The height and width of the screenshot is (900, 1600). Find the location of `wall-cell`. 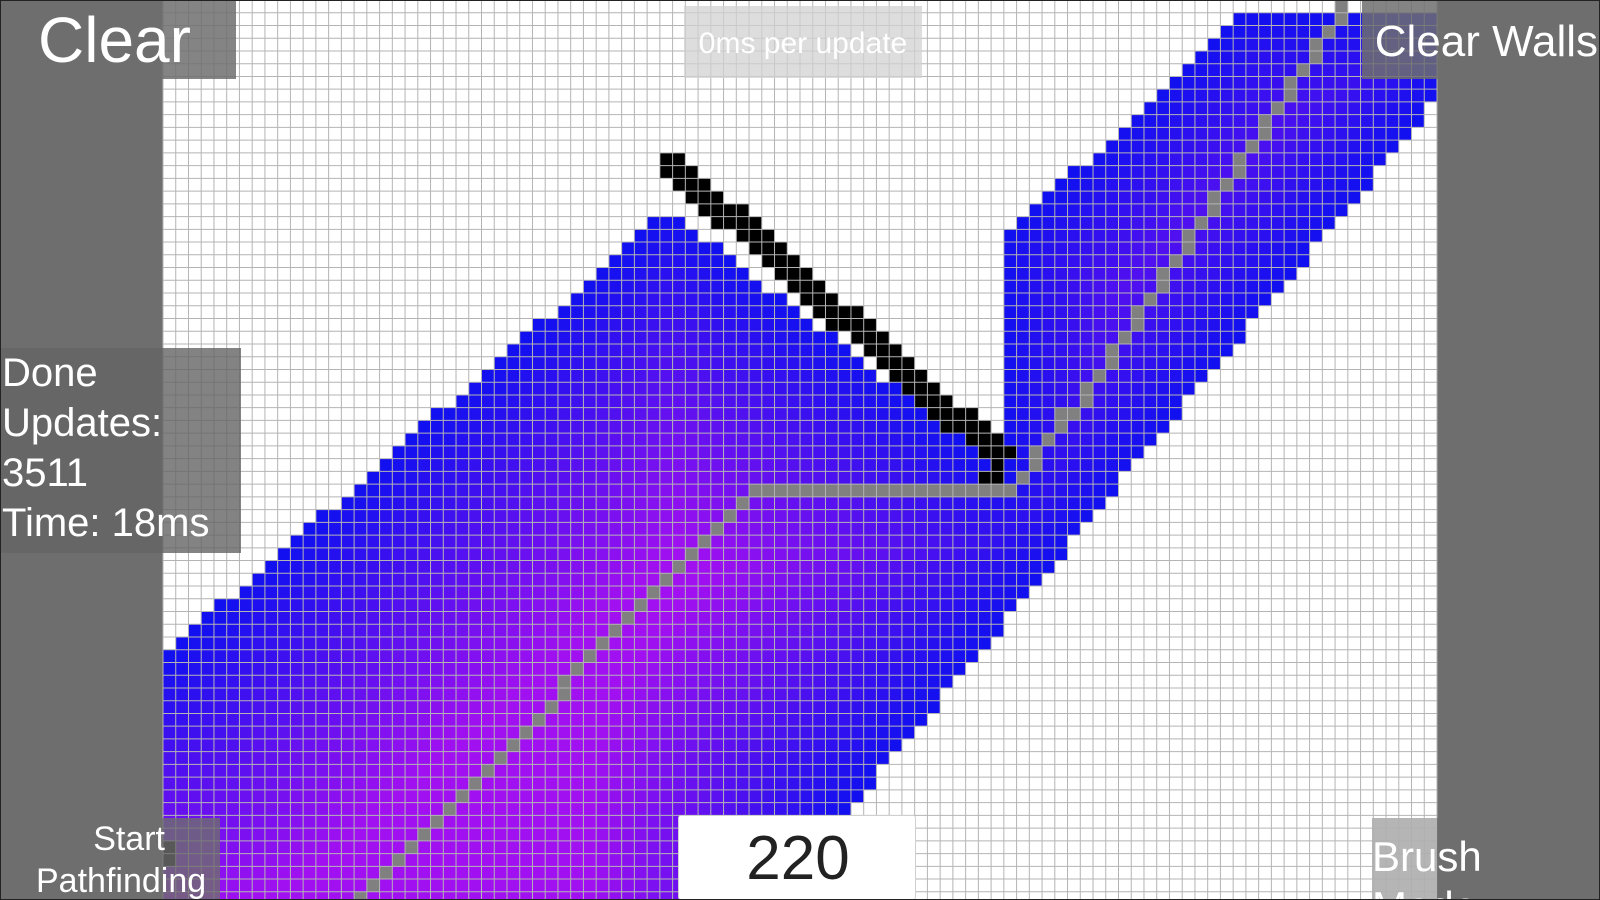

wall-cell is located at coordinates (934, 414).